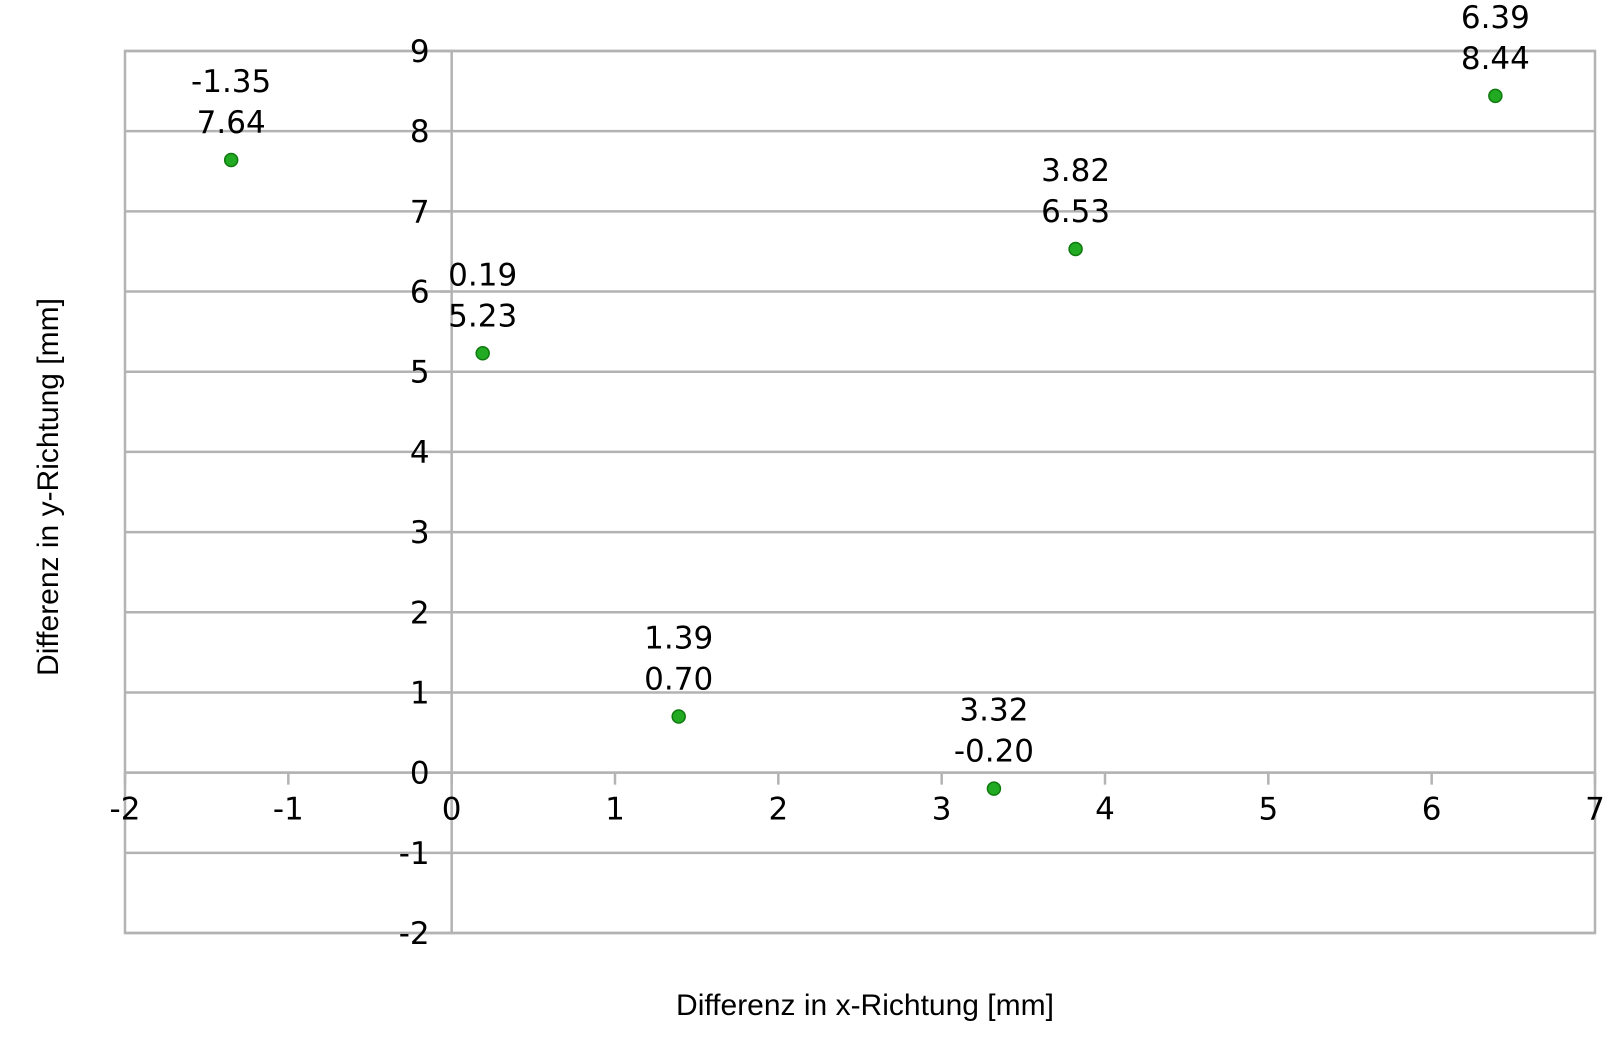 The height and width of the screenshot is (1042, 1622). What do you see at coordinates (1105, 810) in the screenshot?
I see `x-tick-label: 4` at bounding box center [1105, 810].